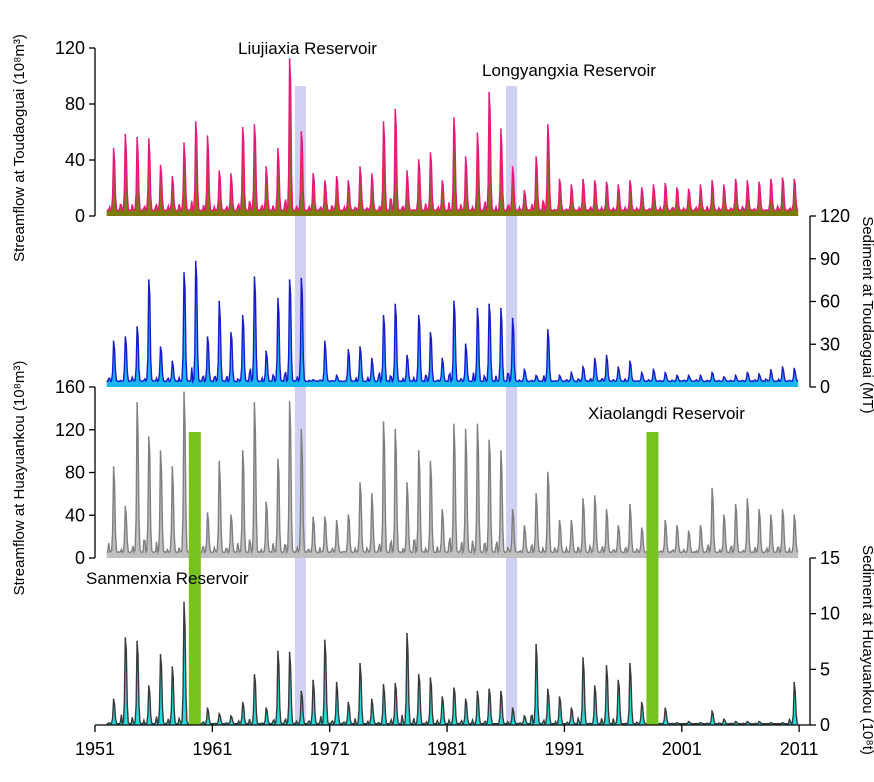  Describe the element at coordinates (80, 216) in the screenshot. I see `y-tick-label-streamflow-toudaoguai: 0` at that location.